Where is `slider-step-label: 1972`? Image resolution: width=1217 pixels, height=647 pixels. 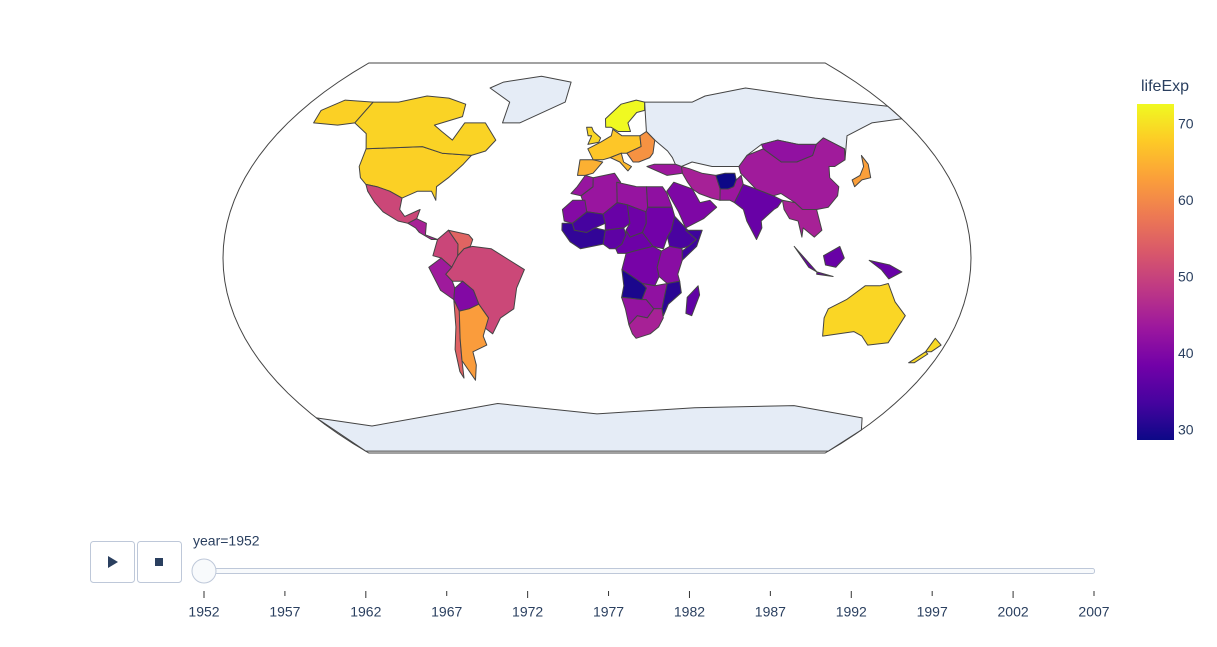 slider-step-label: 1972 is located at coordinates (527, 612).